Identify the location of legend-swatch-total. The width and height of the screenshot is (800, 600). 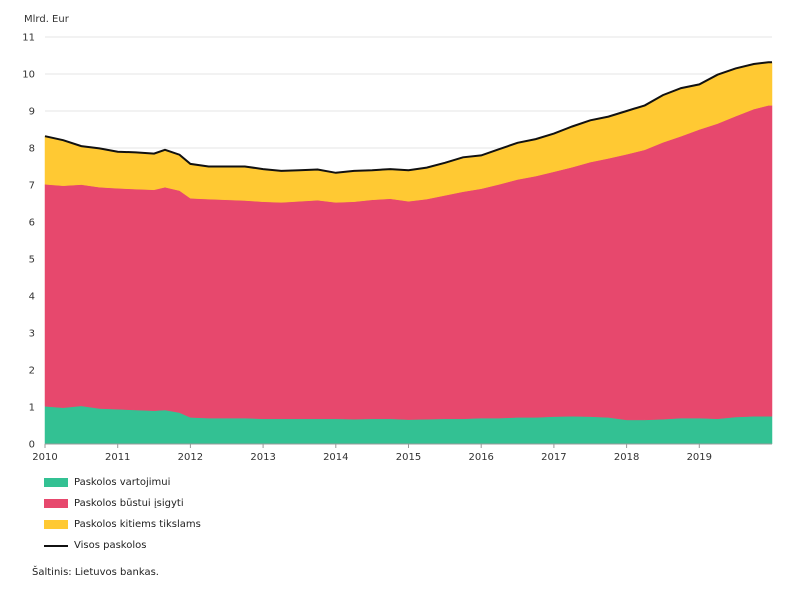
(56, 545).